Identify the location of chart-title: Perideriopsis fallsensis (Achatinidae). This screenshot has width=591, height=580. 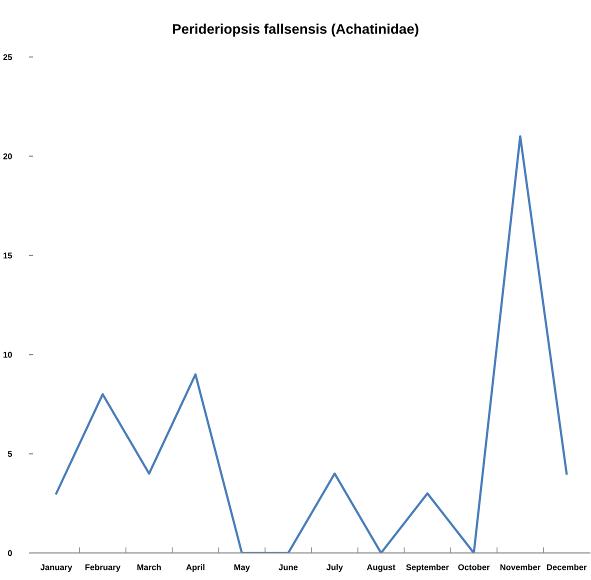
(295, 30).